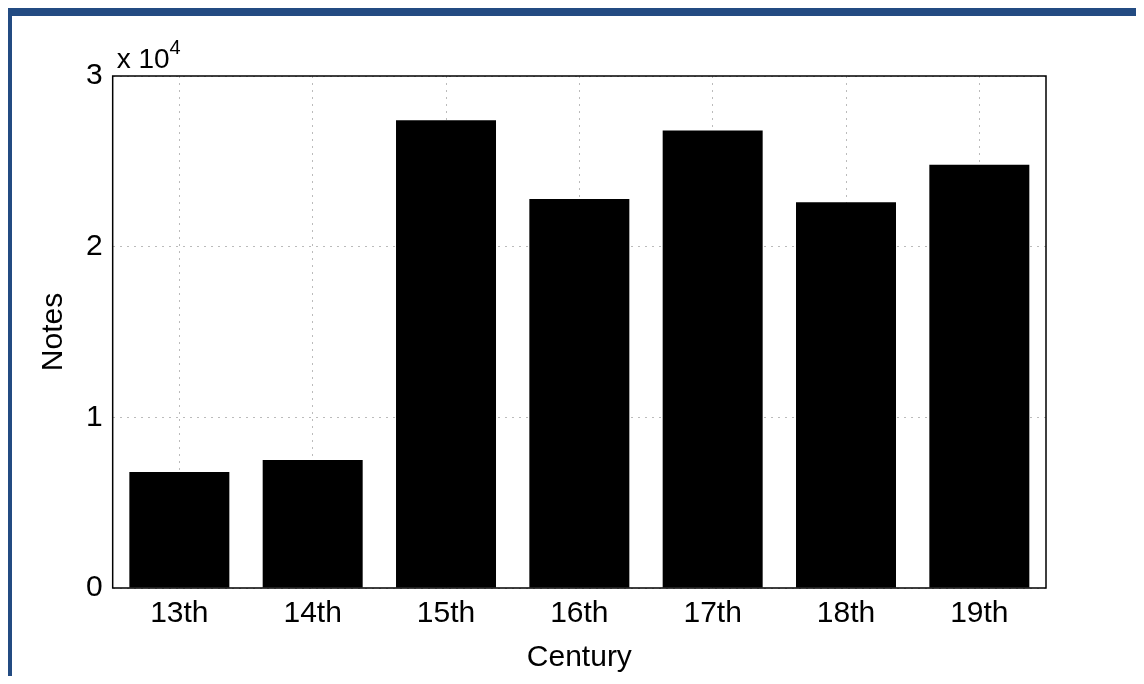 This screenshot has width=1144, height=684. What do you see at coordinates (446, 612) in the screenshot?
I see `x-tick-label: 15th` at bounding box center [446, 612].